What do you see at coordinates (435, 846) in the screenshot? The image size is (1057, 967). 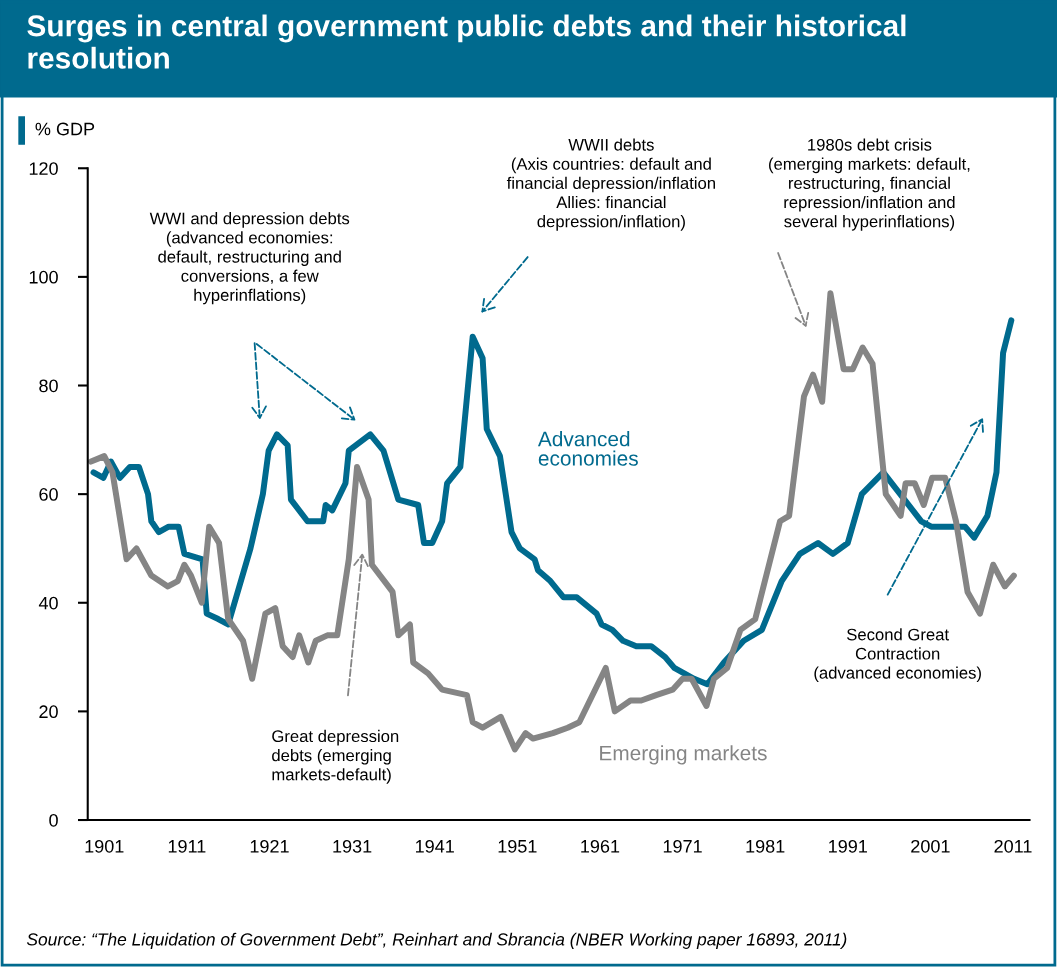 I see `x-tick-label: 1941` at bounding box center [435, 846].